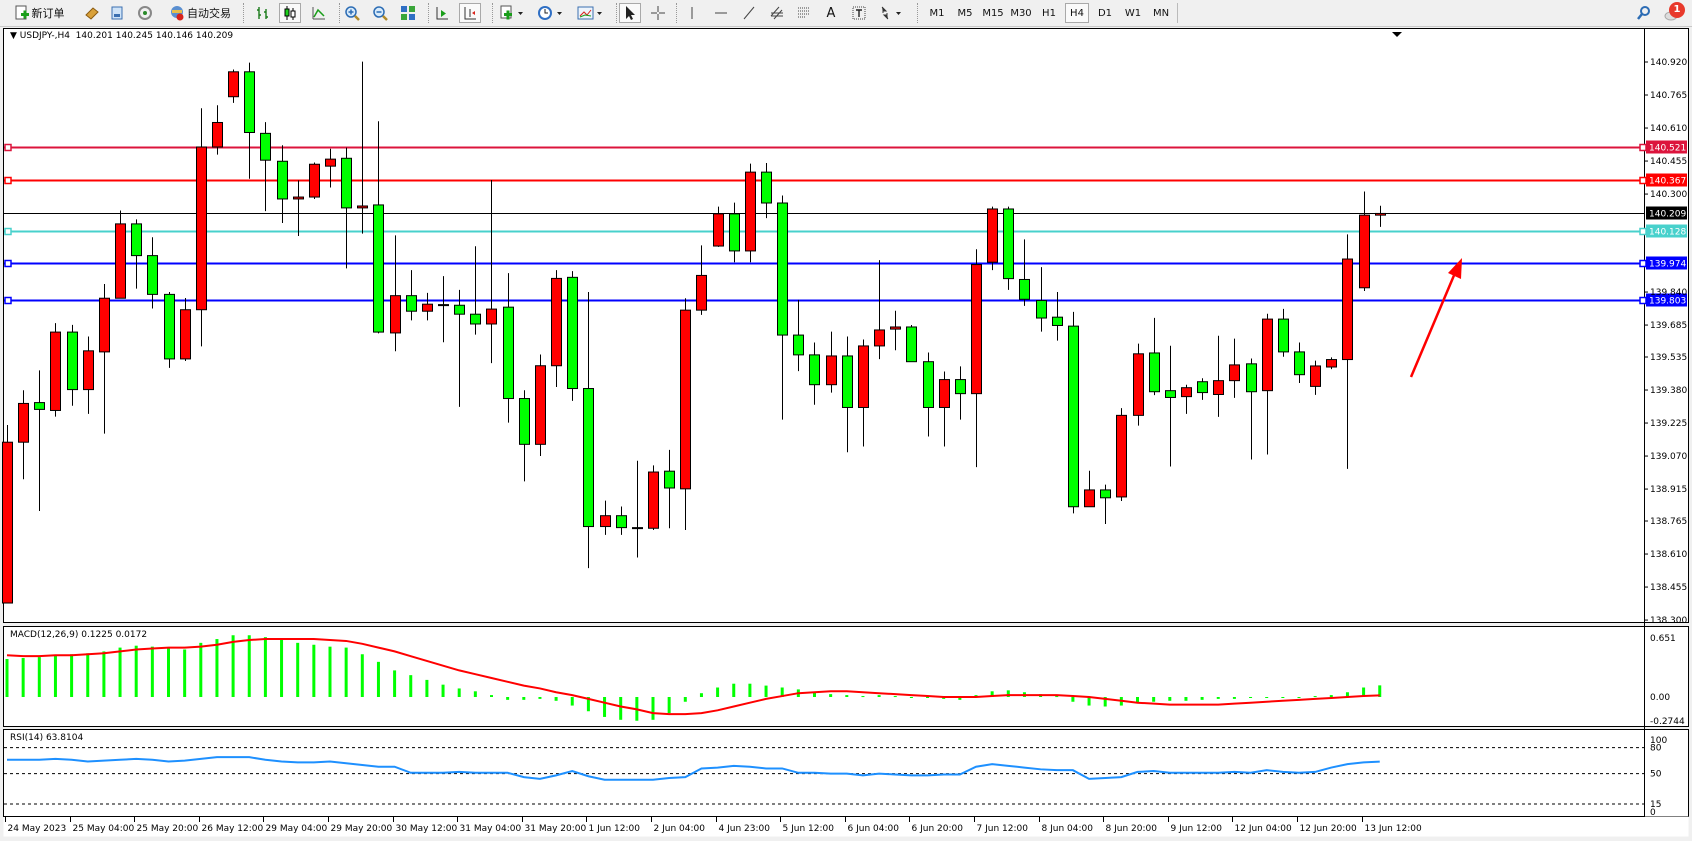 The image size is (1692, 841). What do you see at coordinates (551, 13) in the screenshot?
I see `periods-button` at bounding box center [551, 13].